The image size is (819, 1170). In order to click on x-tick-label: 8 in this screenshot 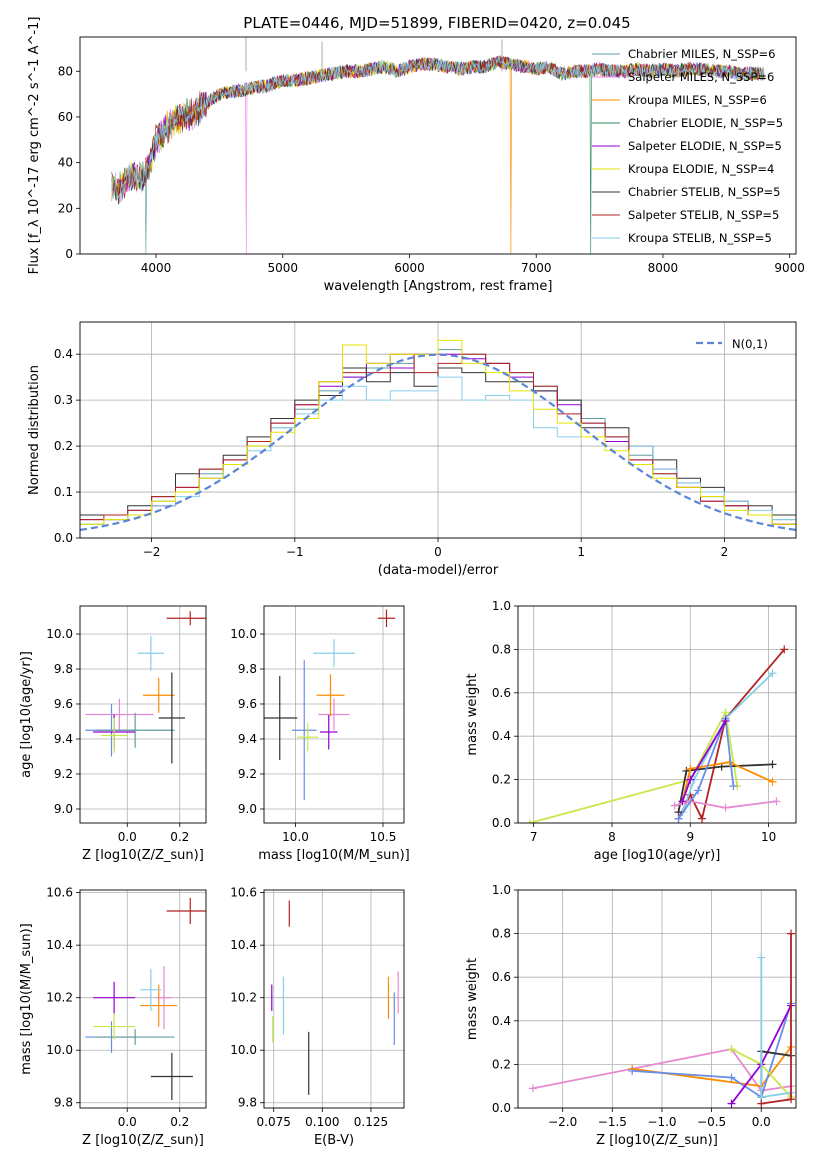, I will do `click(612, 837)`.